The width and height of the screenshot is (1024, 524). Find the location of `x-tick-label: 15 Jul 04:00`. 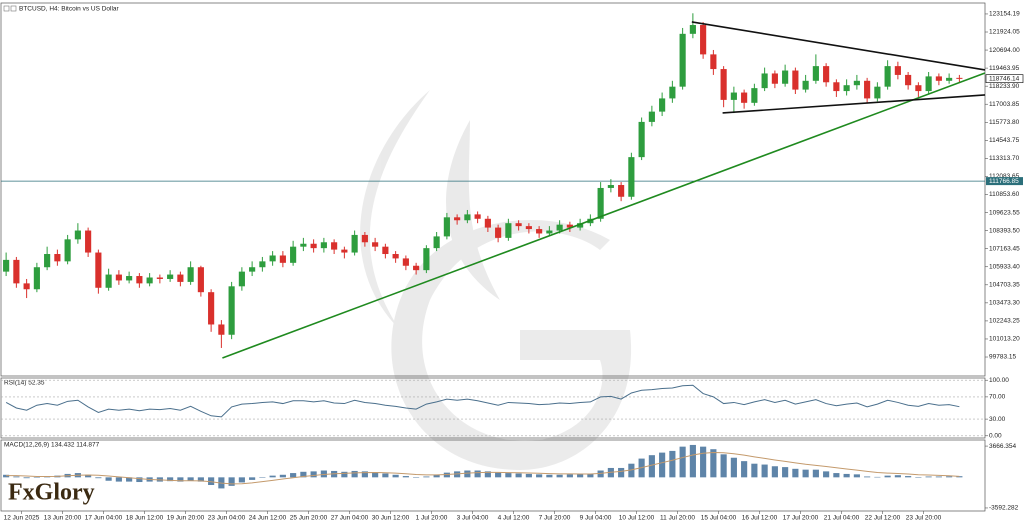

x-tick-label: 15 Jul 04:00 is located at coordinates (719, 518).